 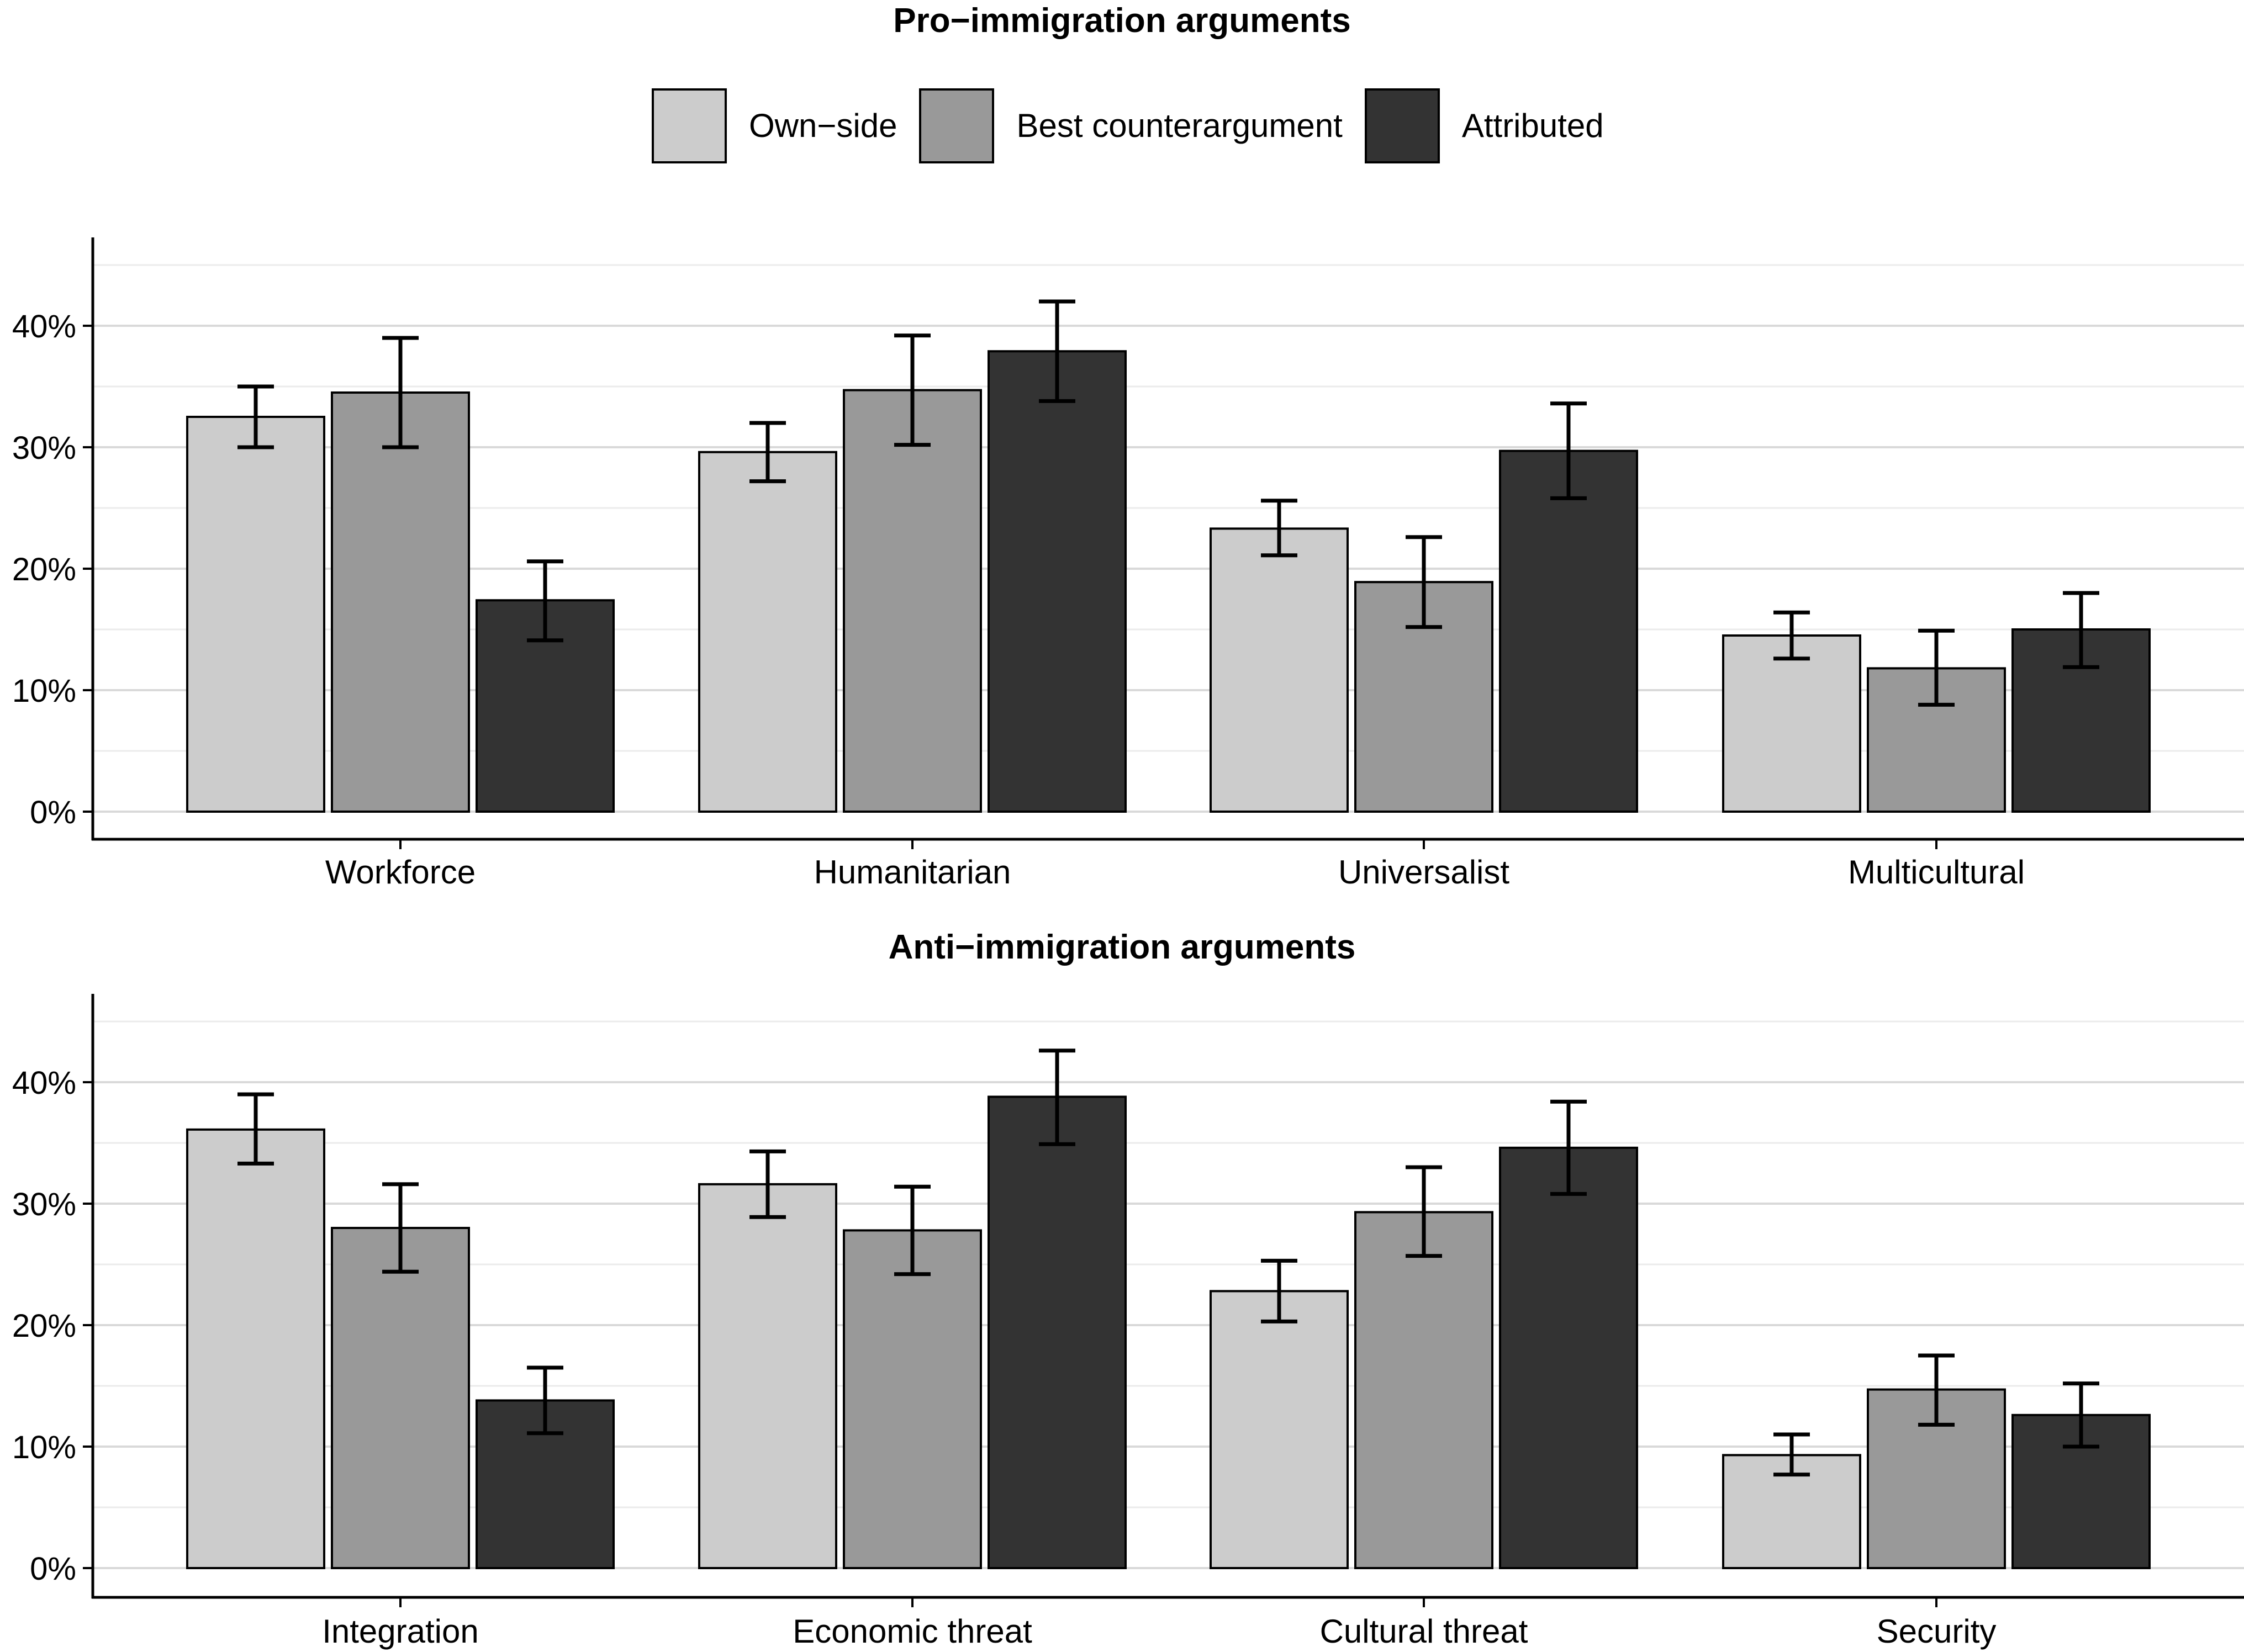 I want to click on x-tick-label-anti: Economic threat, so click(x=912, y=1631).